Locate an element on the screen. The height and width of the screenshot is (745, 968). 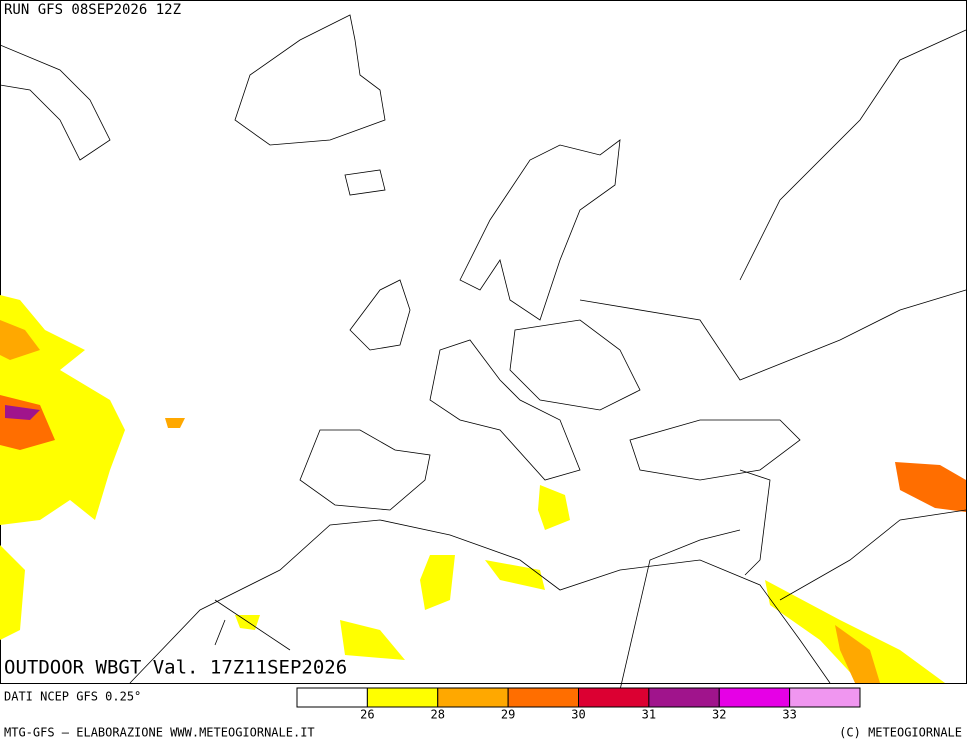
scale-label: 26 is located at coordinates (367, 715).